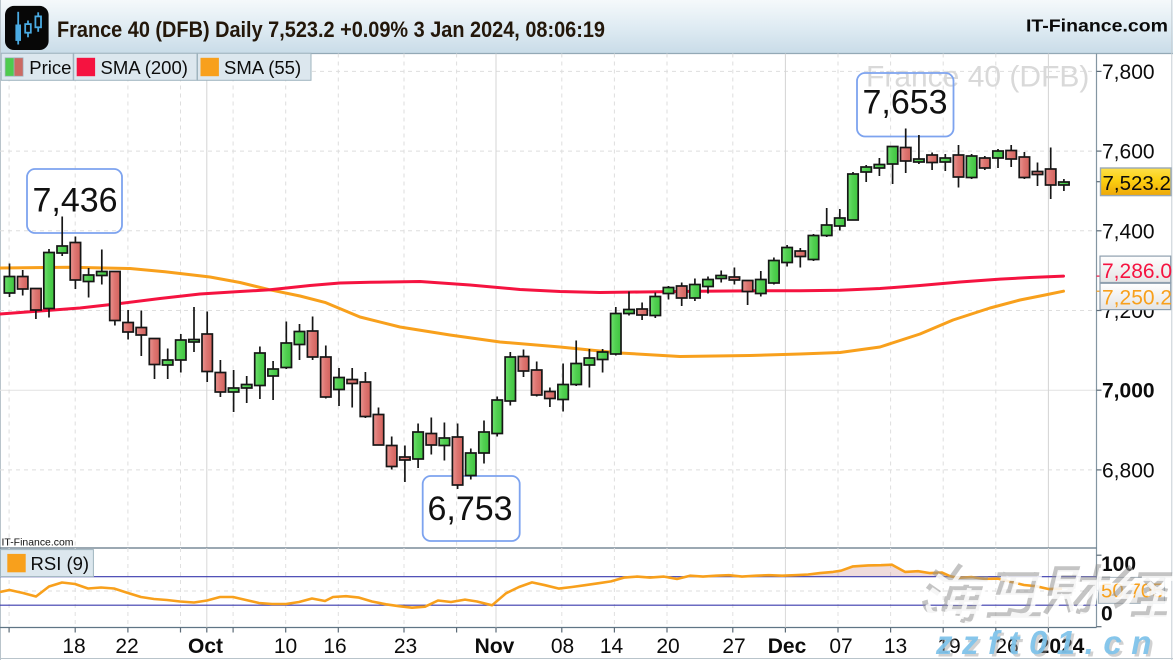 This screenshot has width=1173, height=660. Describe the element at coordinates (205, 646) in the screenshot. I see `svg-text: Oct` at that location.